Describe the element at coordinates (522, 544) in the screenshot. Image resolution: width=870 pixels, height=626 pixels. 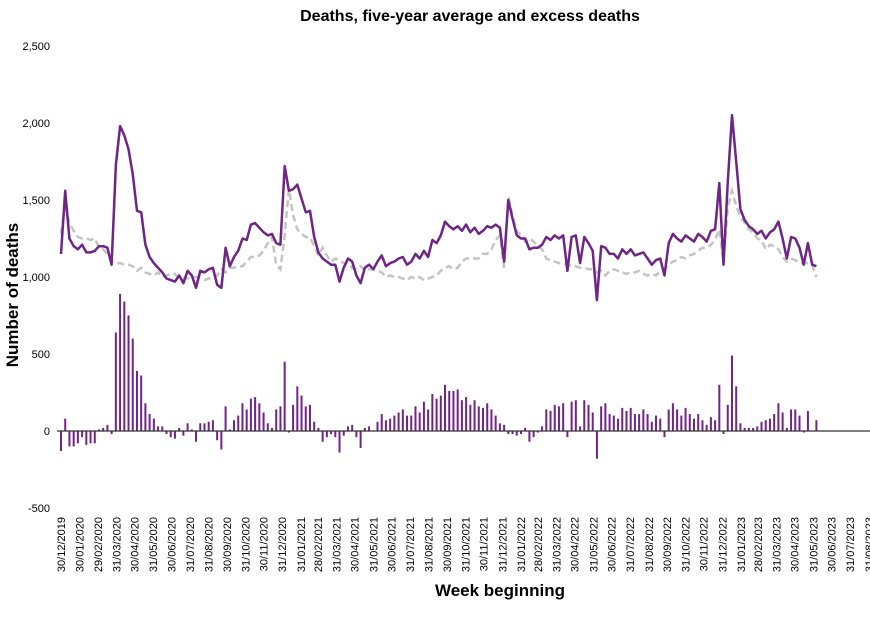
I see `x-tick-label: 31/01/2022` at that location.